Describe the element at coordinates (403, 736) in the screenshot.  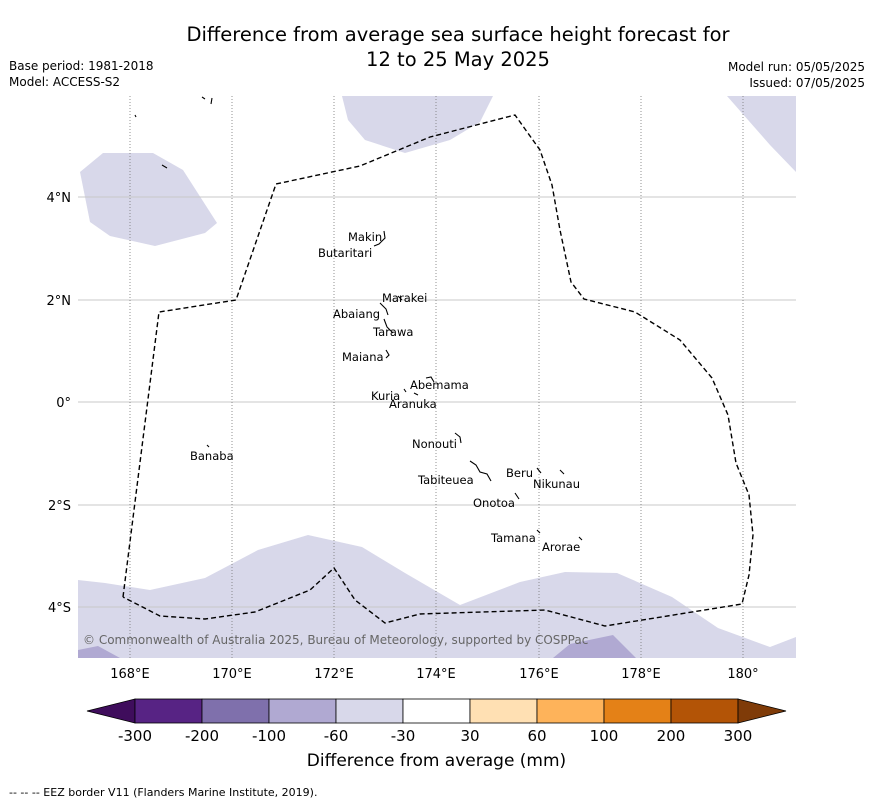
I see `colorbar-tick-label: -30` at that location.